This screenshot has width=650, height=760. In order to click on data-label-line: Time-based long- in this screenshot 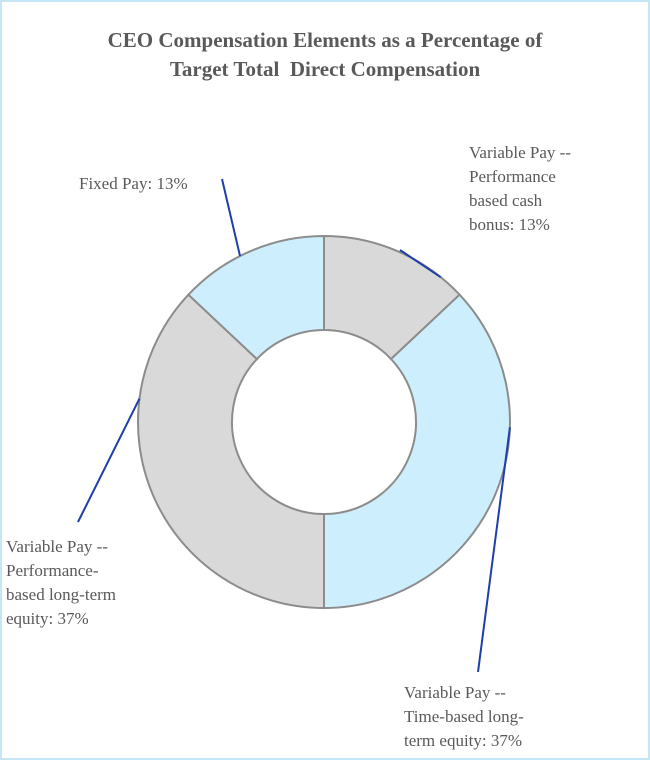, I will do `click(464, 716)`.